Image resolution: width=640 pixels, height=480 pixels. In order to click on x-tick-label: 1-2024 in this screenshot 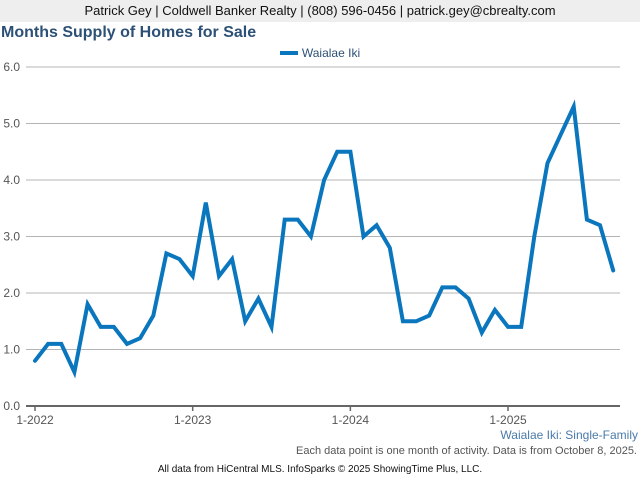, I will do `click(351, 420)`.